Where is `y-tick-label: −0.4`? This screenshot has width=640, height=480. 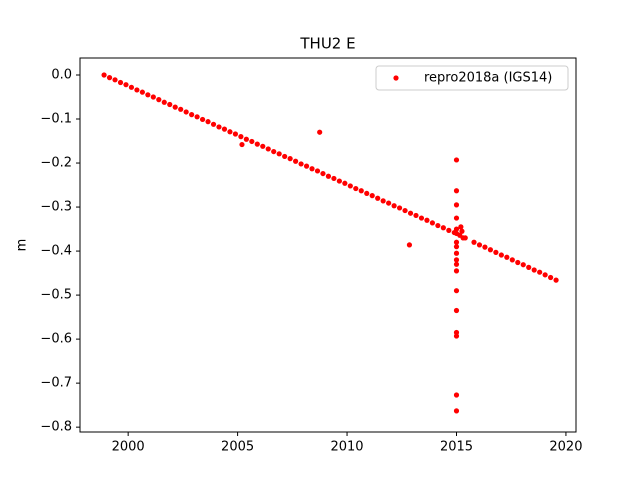
y-tick-label: −0.4 is located at coordinates (56, 251).